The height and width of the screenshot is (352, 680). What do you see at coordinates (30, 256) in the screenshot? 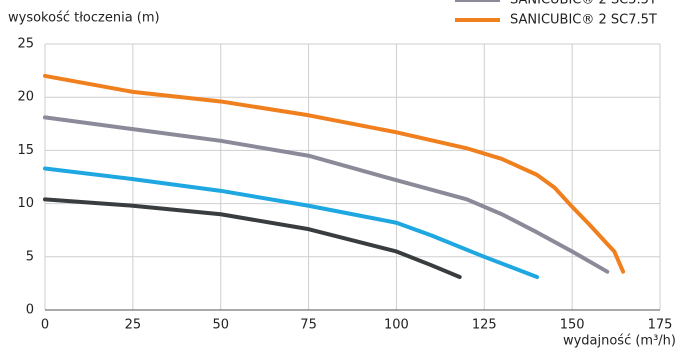
I see `y-tick-label: 5` at bounding box center [30, 256].